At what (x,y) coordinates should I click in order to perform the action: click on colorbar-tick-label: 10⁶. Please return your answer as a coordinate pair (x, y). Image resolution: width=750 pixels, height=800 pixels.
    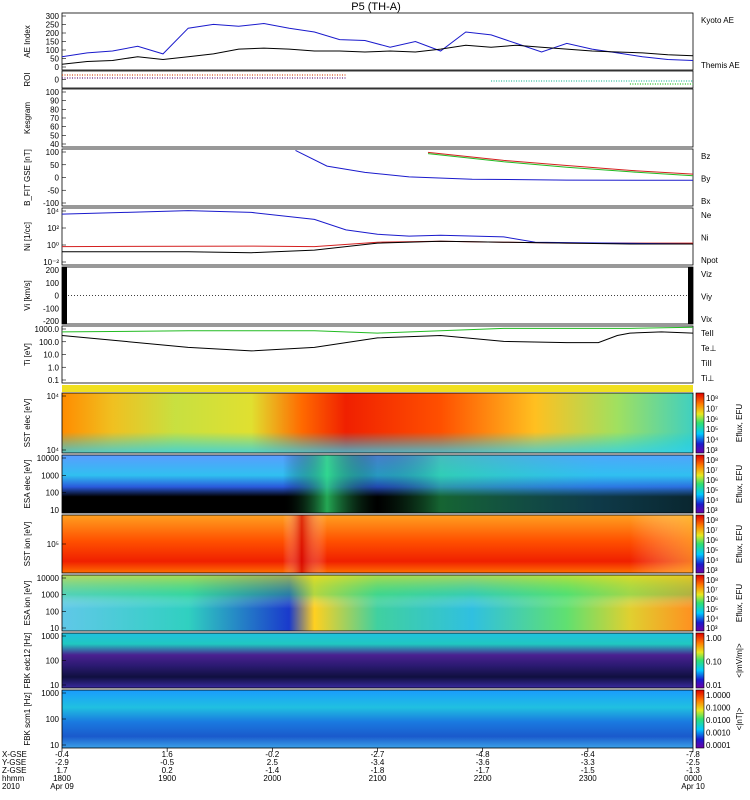
    Looking at the image, I should click on (712, 540).